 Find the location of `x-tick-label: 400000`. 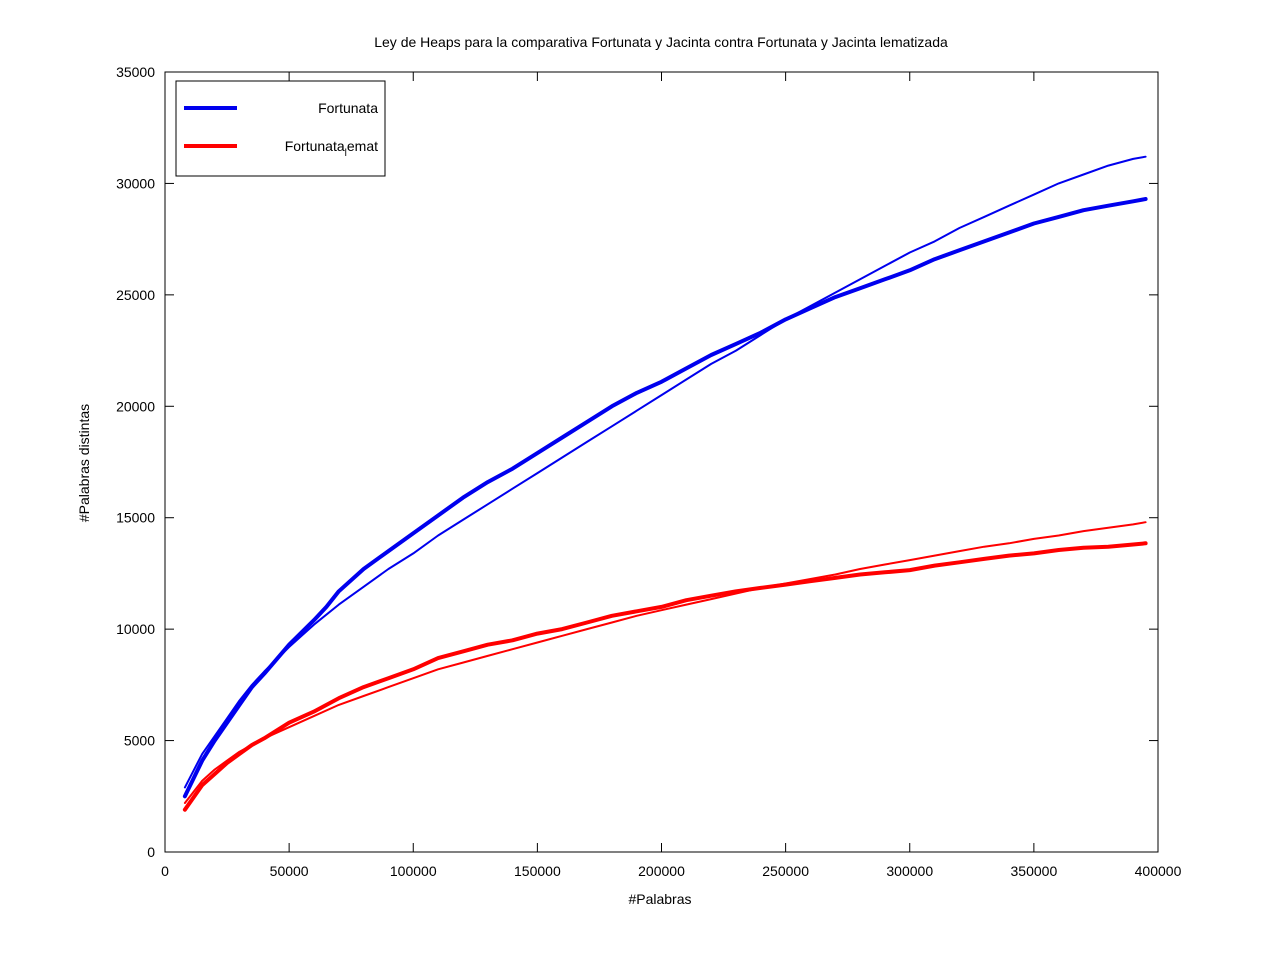

x-tick-label: 400000 is located at coordinates (1158, 871).